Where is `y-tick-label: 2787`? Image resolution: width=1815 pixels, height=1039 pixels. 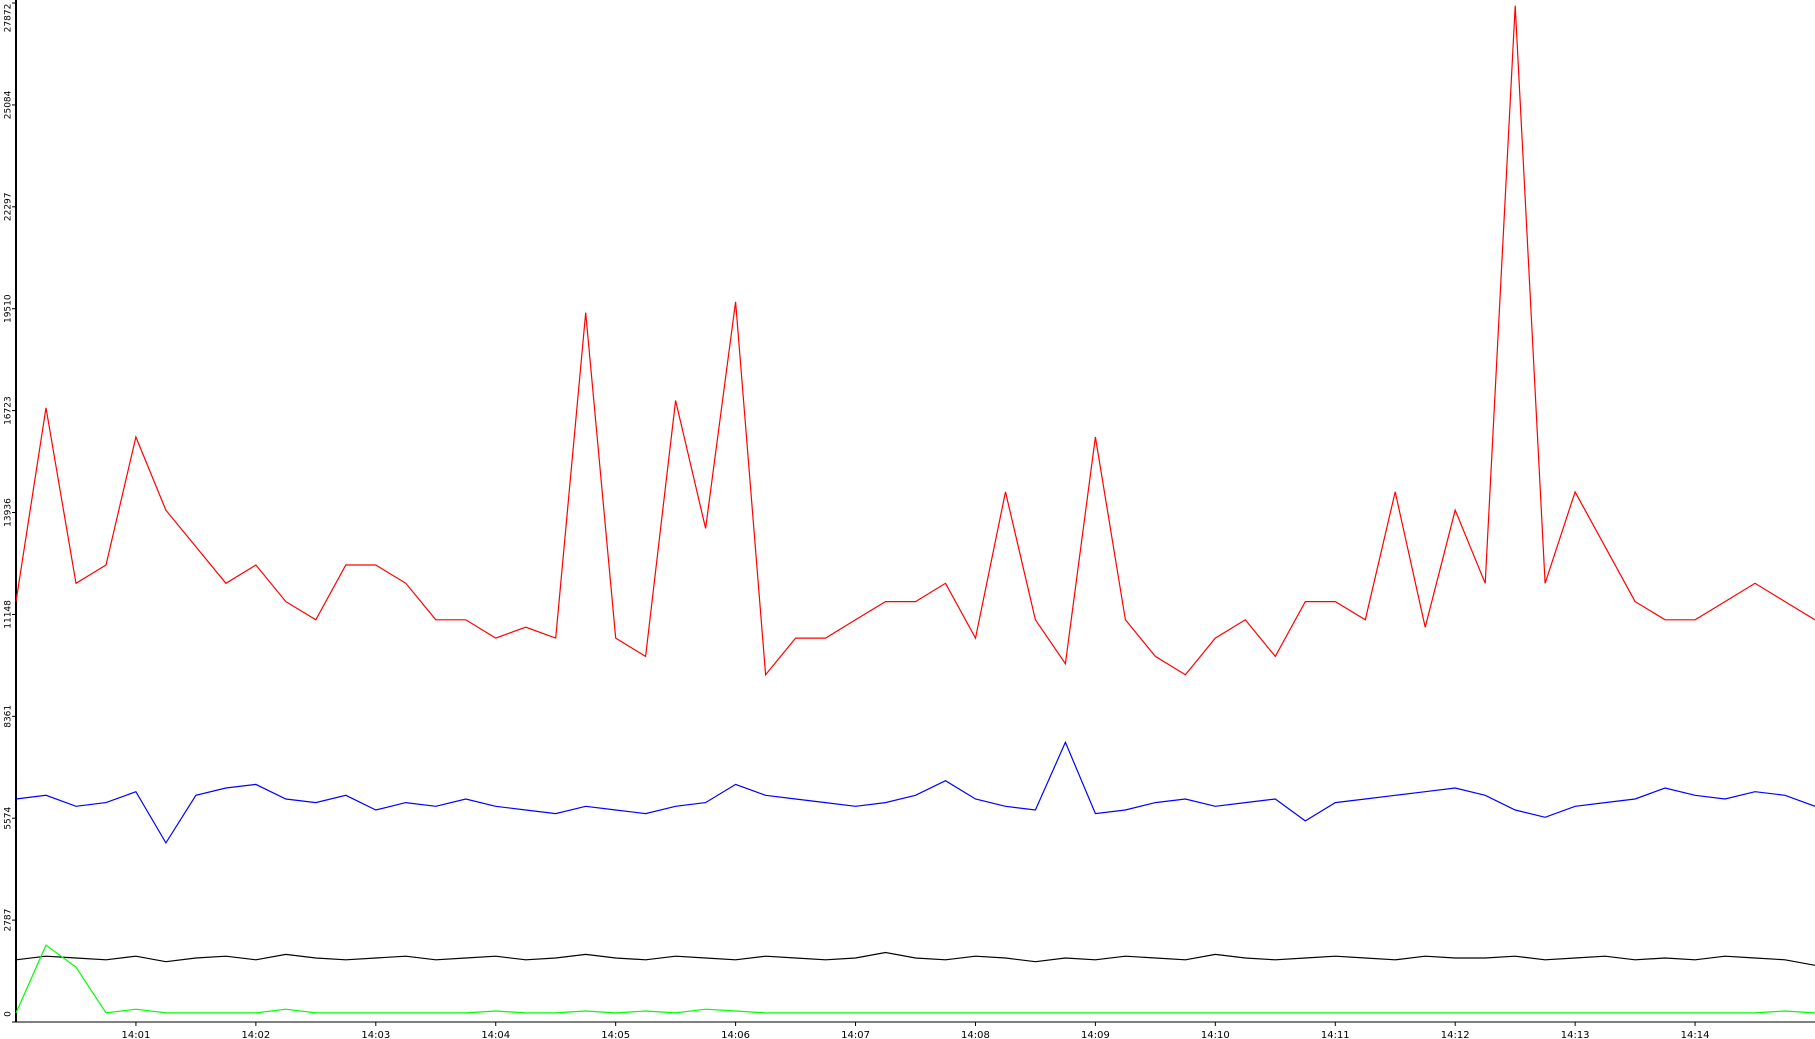 y-tick-label: 2787 is located at coordinates (9, 920).